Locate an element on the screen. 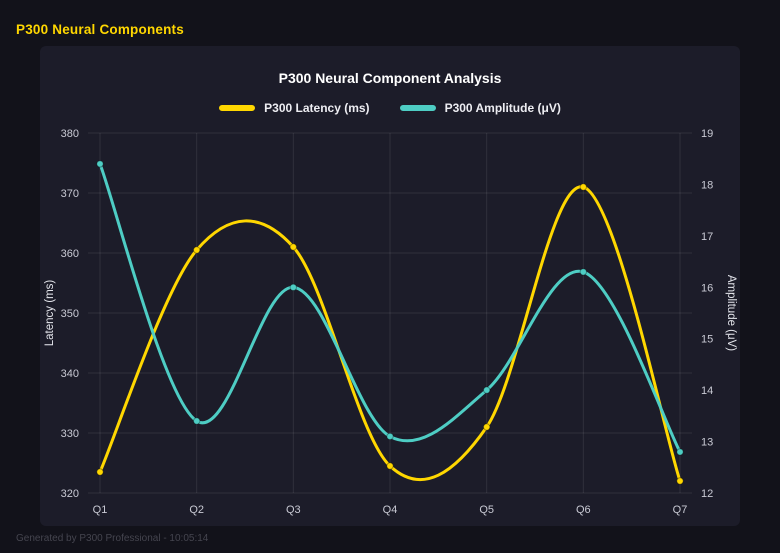  y-axis-left-tick: 320 is located at coordinates (70, 494).